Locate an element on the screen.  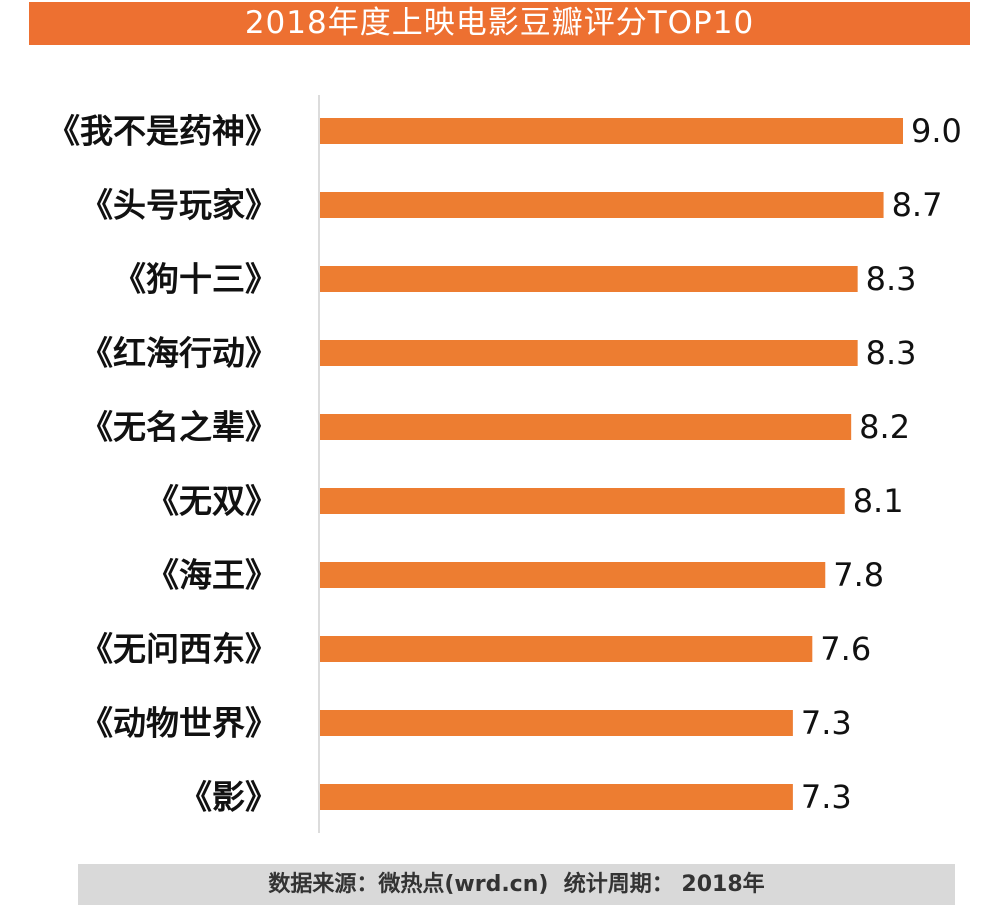
category-label: 《头号玩家》 is located at coordinates (179, 205).